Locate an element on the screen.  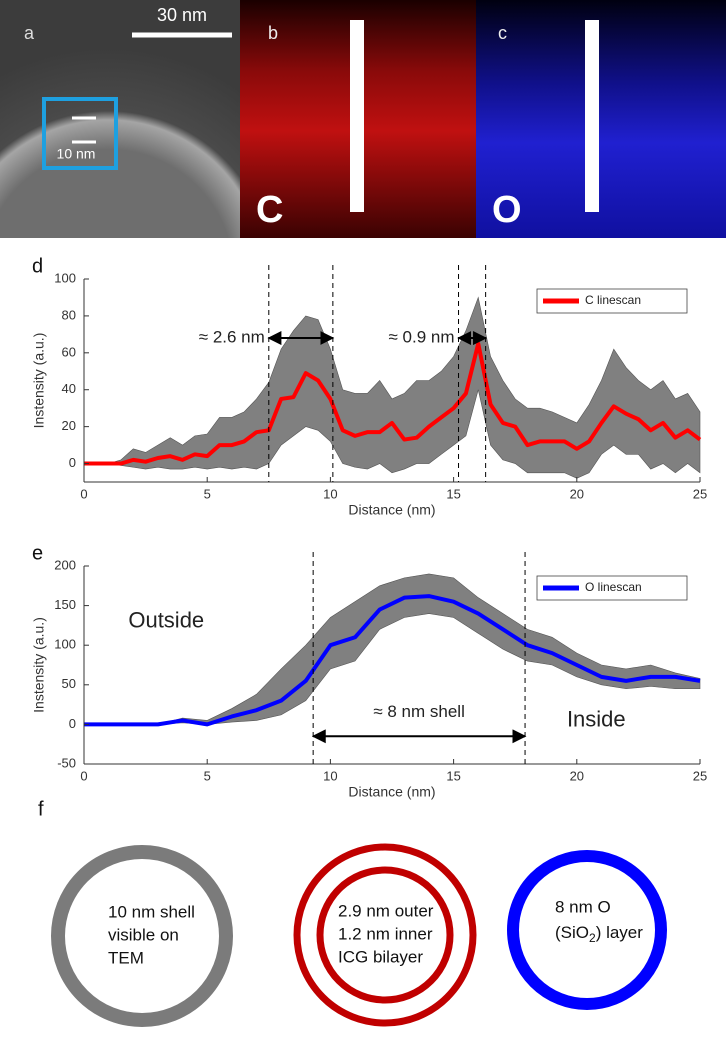
element-label: O is located at coordinates (507, 210).